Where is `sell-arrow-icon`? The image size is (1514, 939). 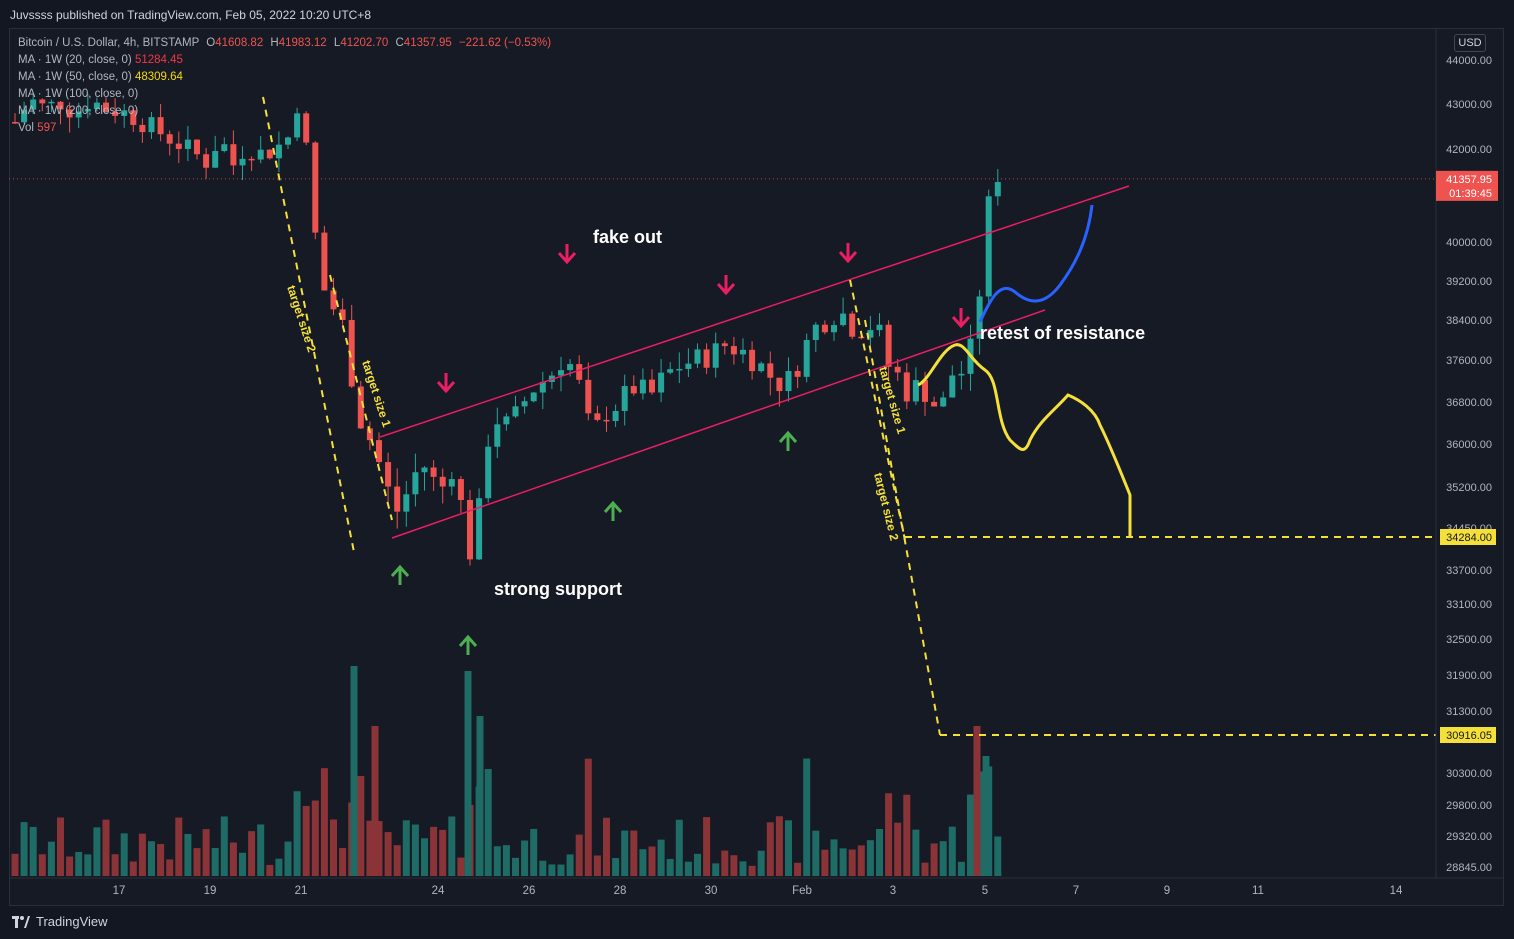 sell-arrow-icon is located at coordinates (446, 383).